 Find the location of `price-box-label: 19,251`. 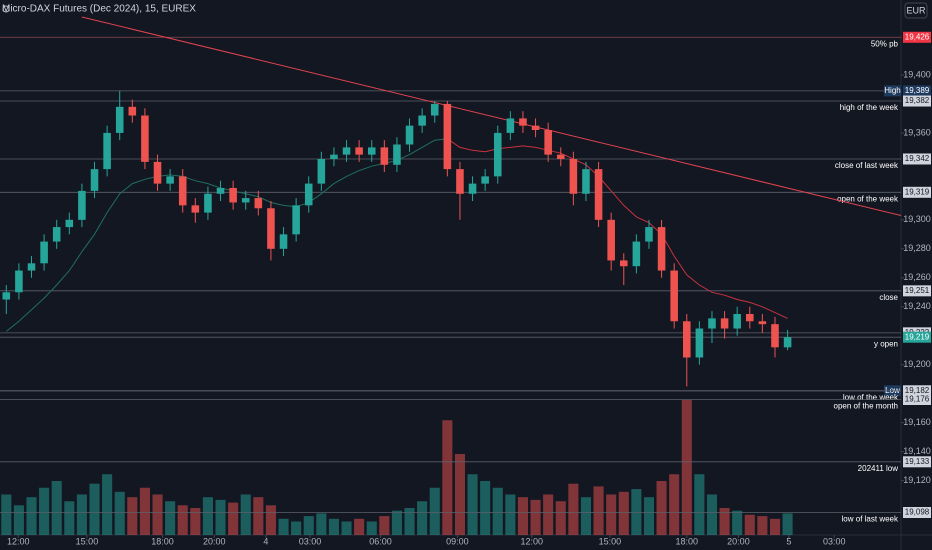

price-box-label: 19,251 is located at coordinates (917, 290).